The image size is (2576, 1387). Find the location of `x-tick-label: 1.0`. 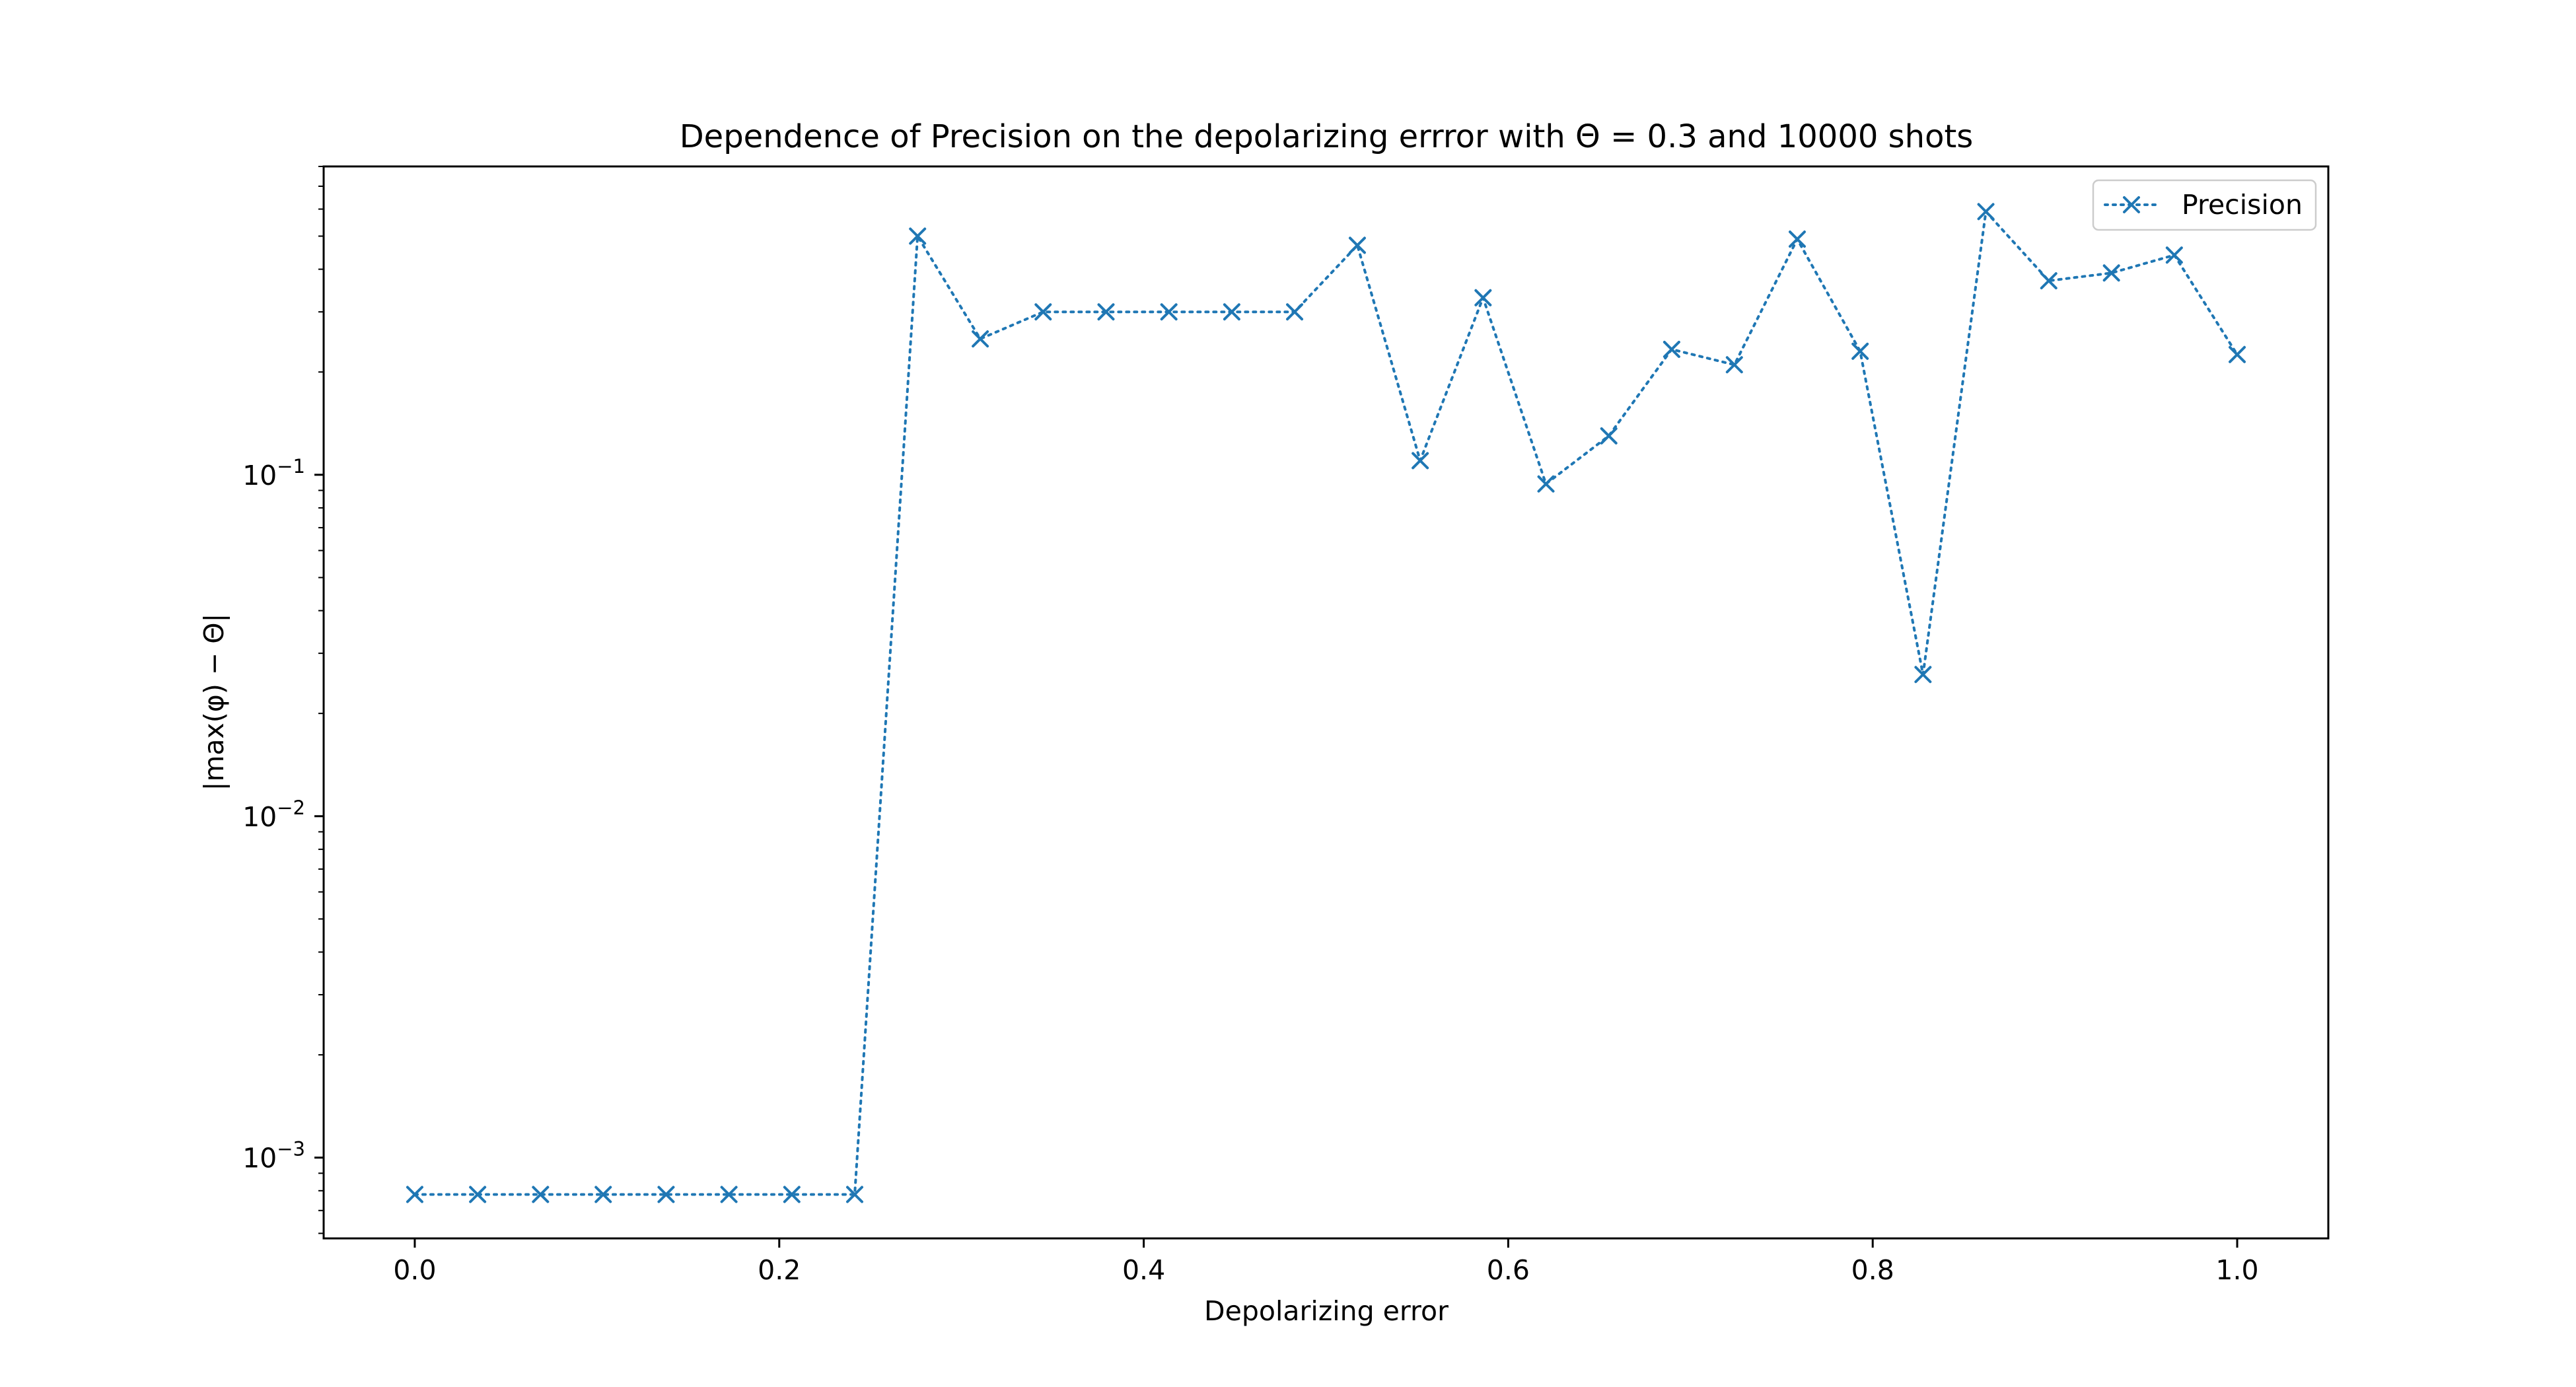

x-tick-label: 1.0 is located at coordinates (2236, 1270).